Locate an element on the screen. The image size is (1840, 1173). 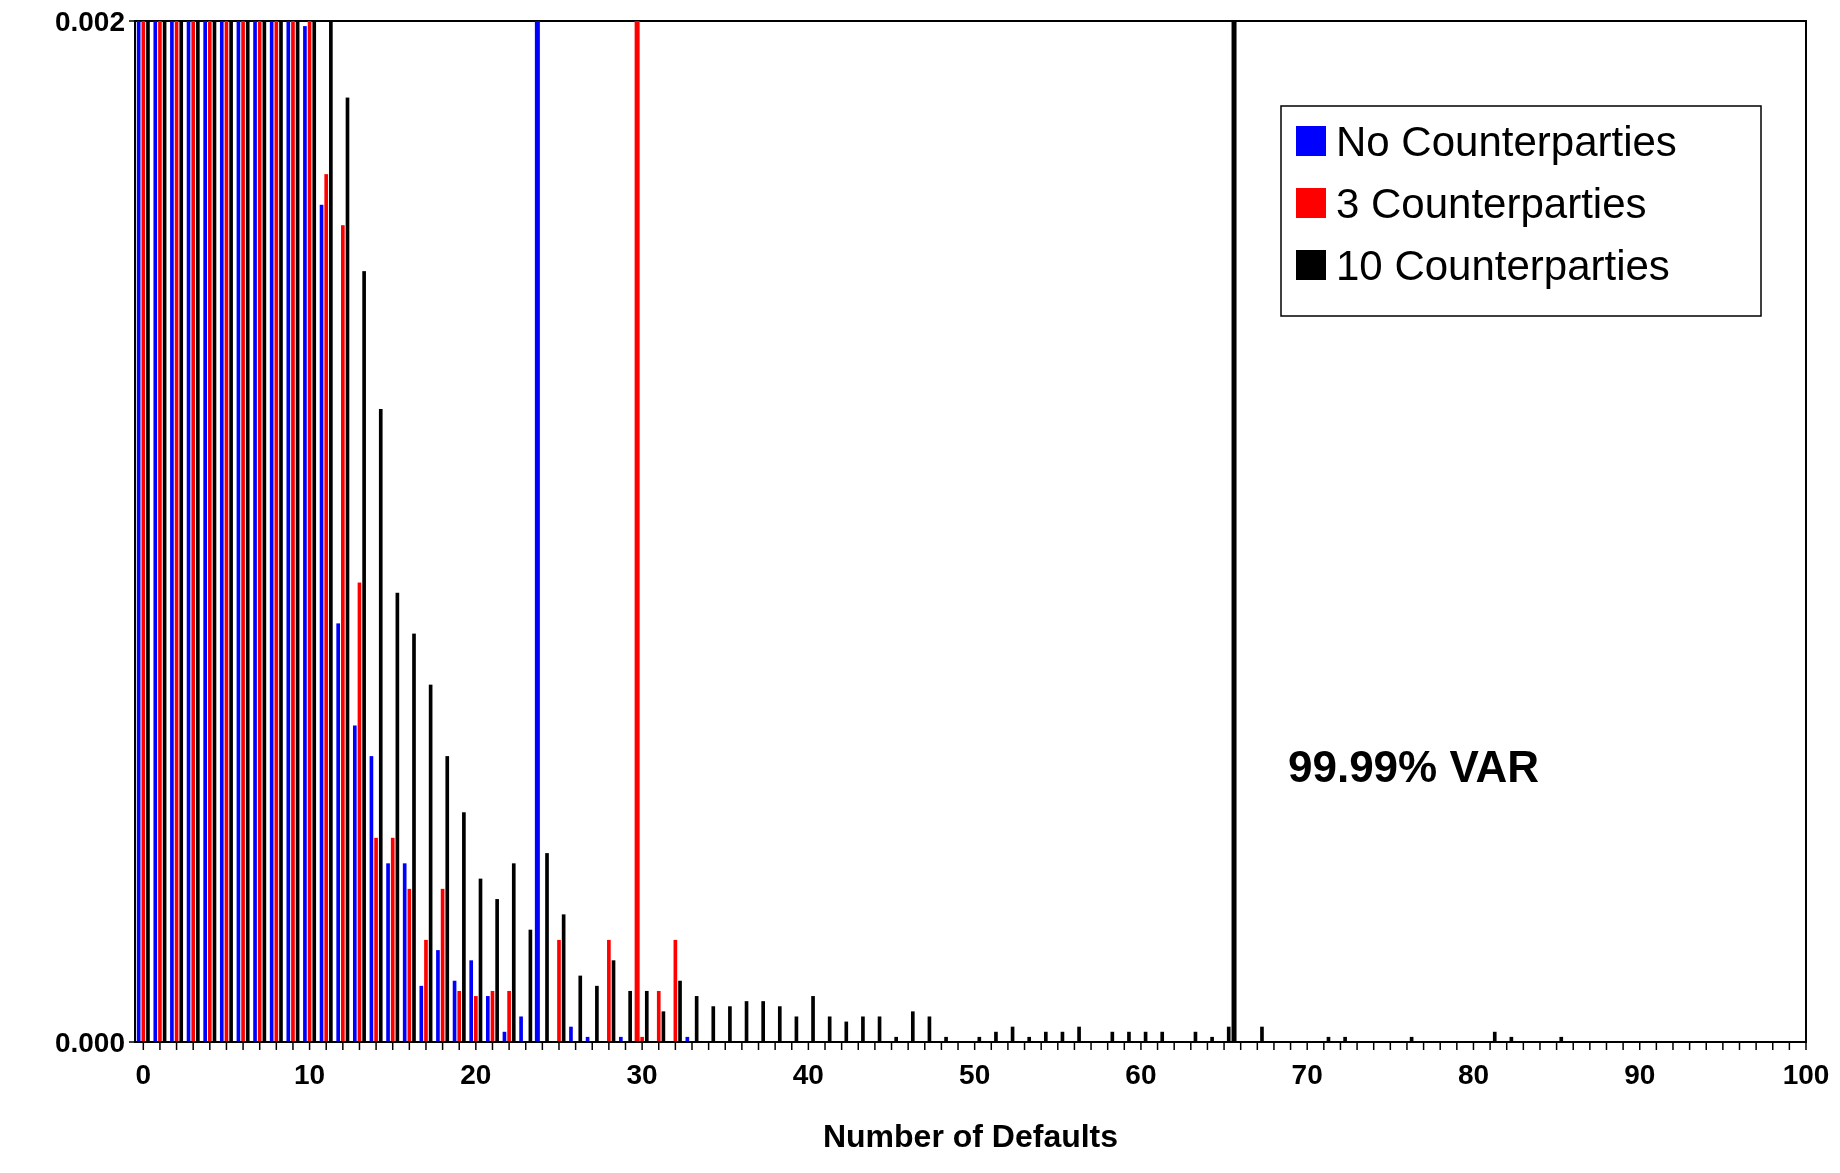
x-tick-label: 50 is located at coordinates (975, 1074).